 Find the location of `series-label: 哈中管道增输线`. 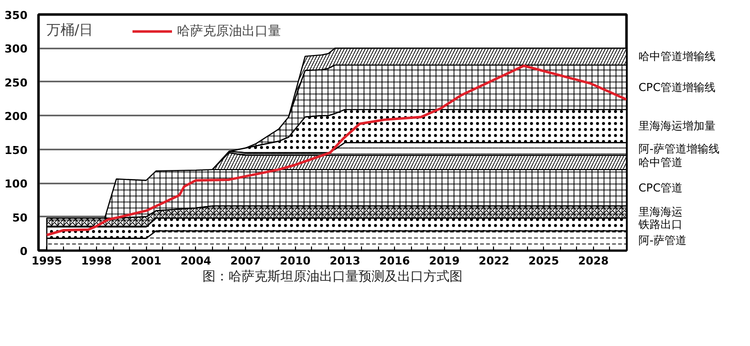

series-label: 哈中管道增输线 is located at coordinates (677, 57).